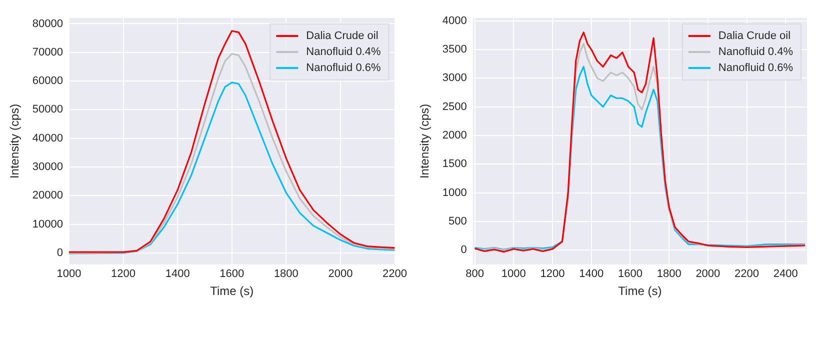  What do you see at coordinates (47, 81) in the screenshot?
I see `y-tick-label: 60000` at bounding box center [47, 81].